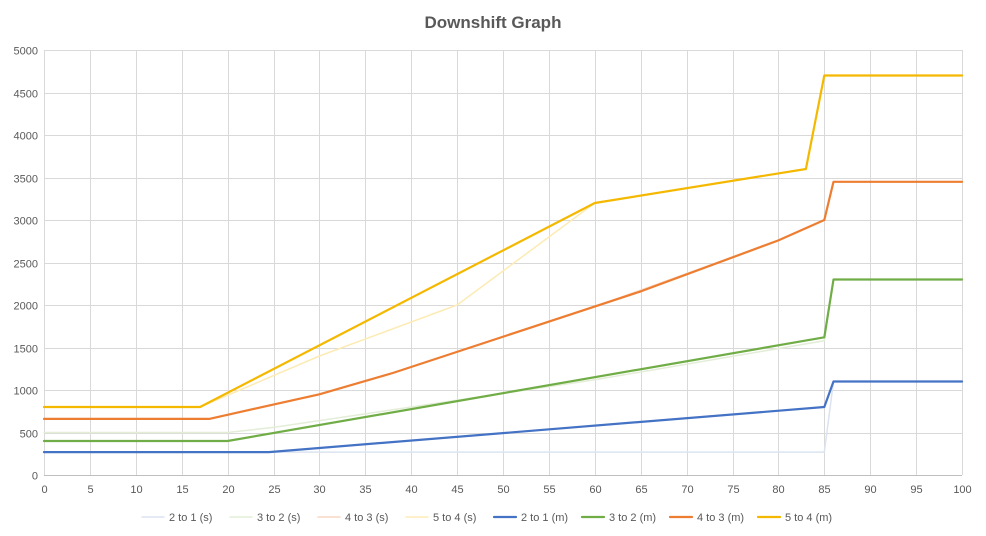 The height and width of the screenshot is (536, 986). I want to click on legend-item: 5 to 4 (m), so click(794, 518).